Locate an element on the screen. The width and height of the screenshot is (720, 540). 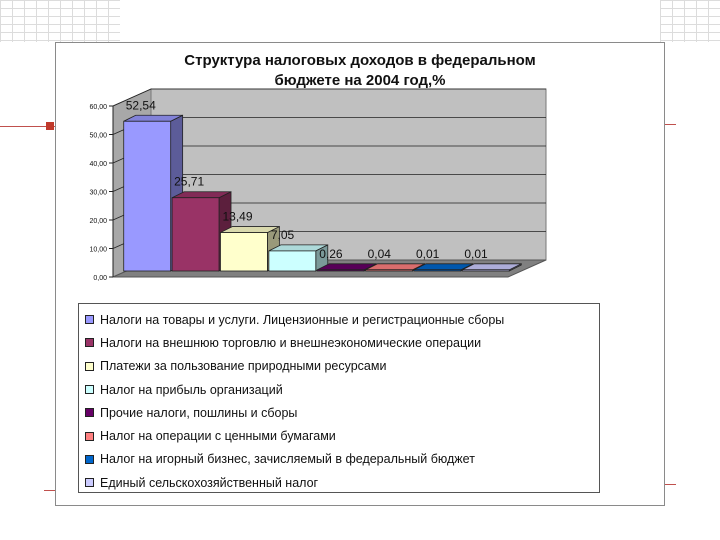
slide-bullet is located at coordinates (50, 126).